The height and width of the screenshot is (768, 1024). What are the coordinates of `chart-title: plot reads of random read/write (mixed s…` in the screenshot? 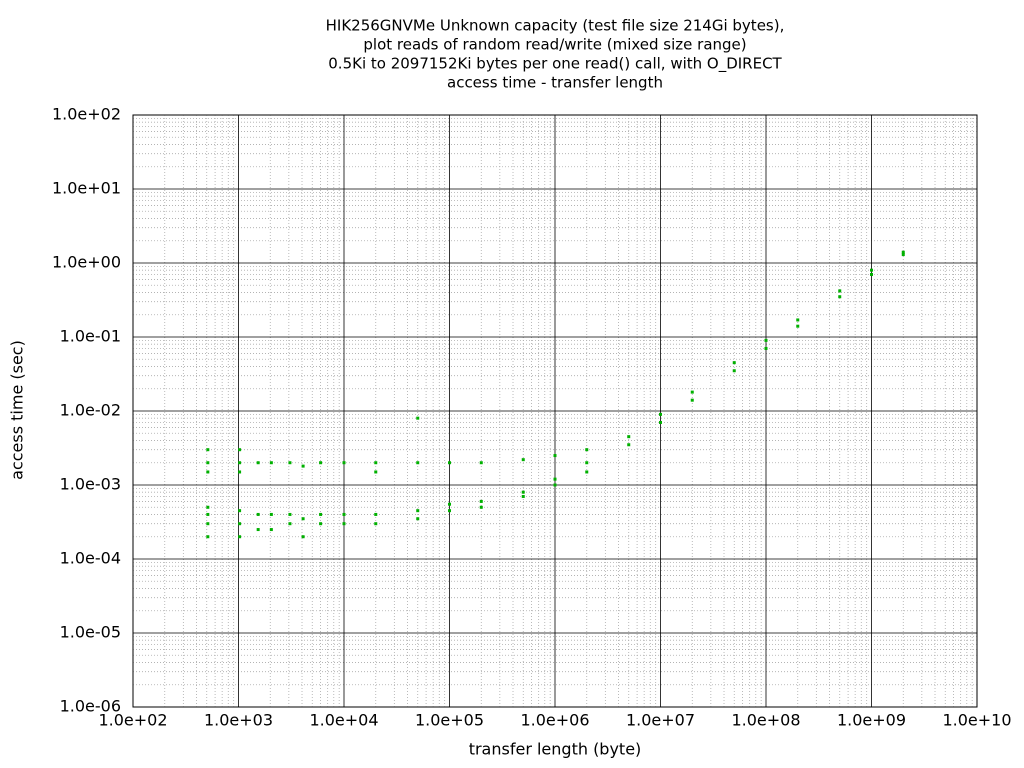 It's located at (554, 45).